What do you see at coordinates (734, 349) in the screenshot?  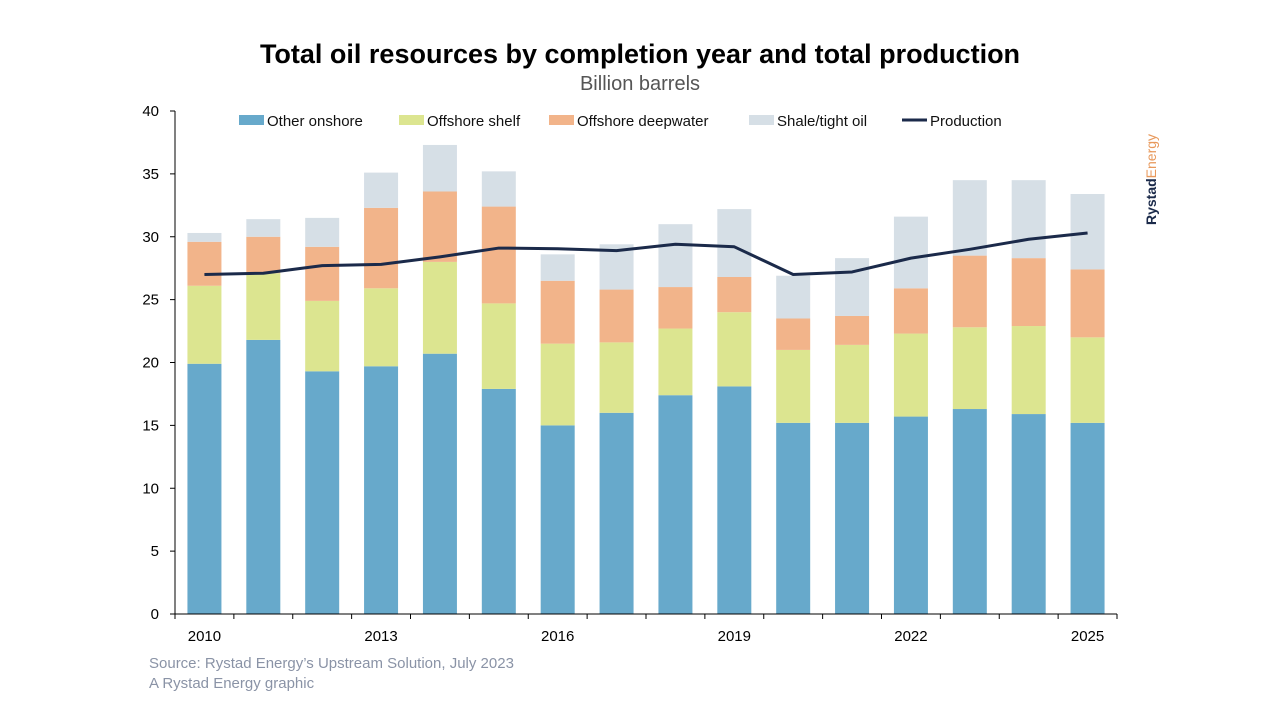 I see `bar-offshore-shelf-2019` at bounding box center [734, 349].